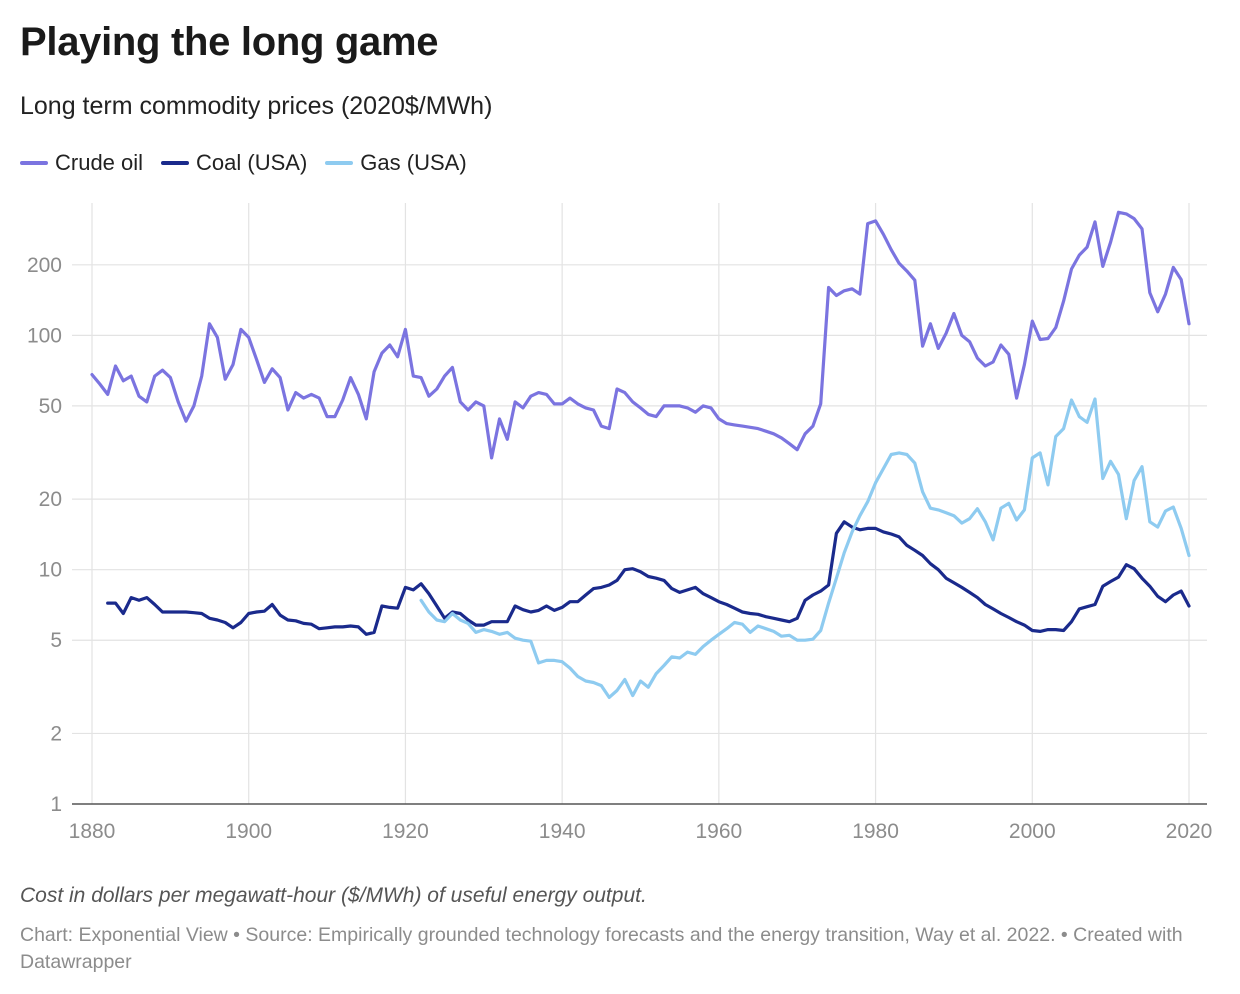 The height and width of the screenshot is (994, 1240). I want to click on y-tick-label: 20, so click(50, 499).